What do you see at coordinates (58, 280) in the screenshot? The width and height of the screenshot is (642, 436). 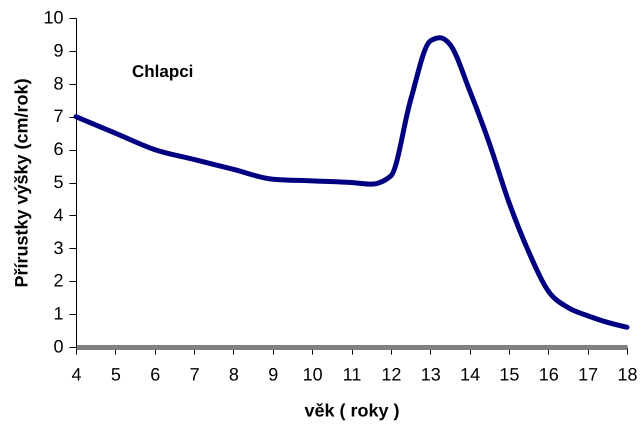 I see `y-tick-label: 2` at bounding box center [58, 280].